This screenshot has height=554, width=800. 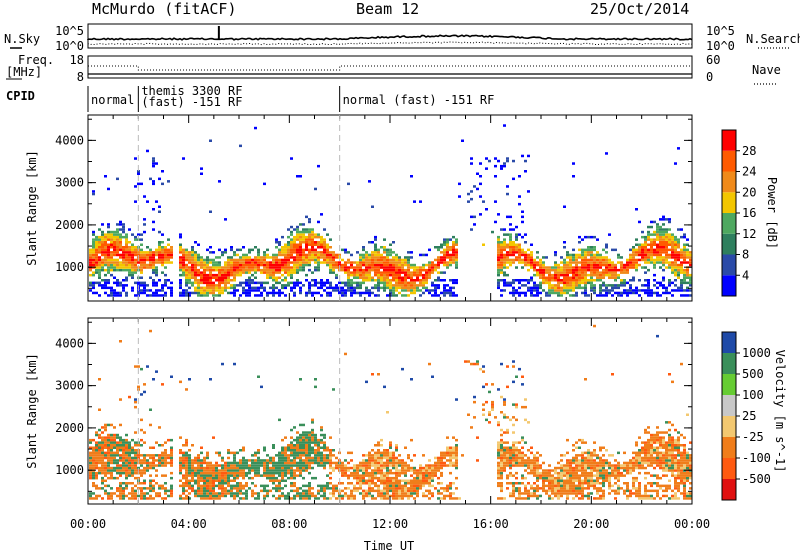 What do you see at coordinates (22, 39) in the screenshot?
I see `nsky-label: N.Sky` at bounding box center [22, 39].